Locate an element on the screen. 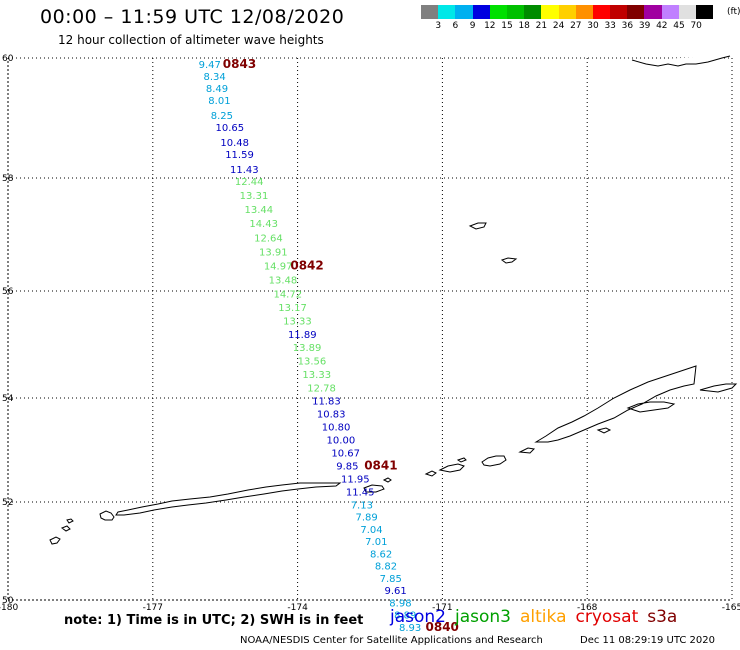 The image size is (740, 650). wave-height-reading: 9.85 is located at coordinates (347, 467).